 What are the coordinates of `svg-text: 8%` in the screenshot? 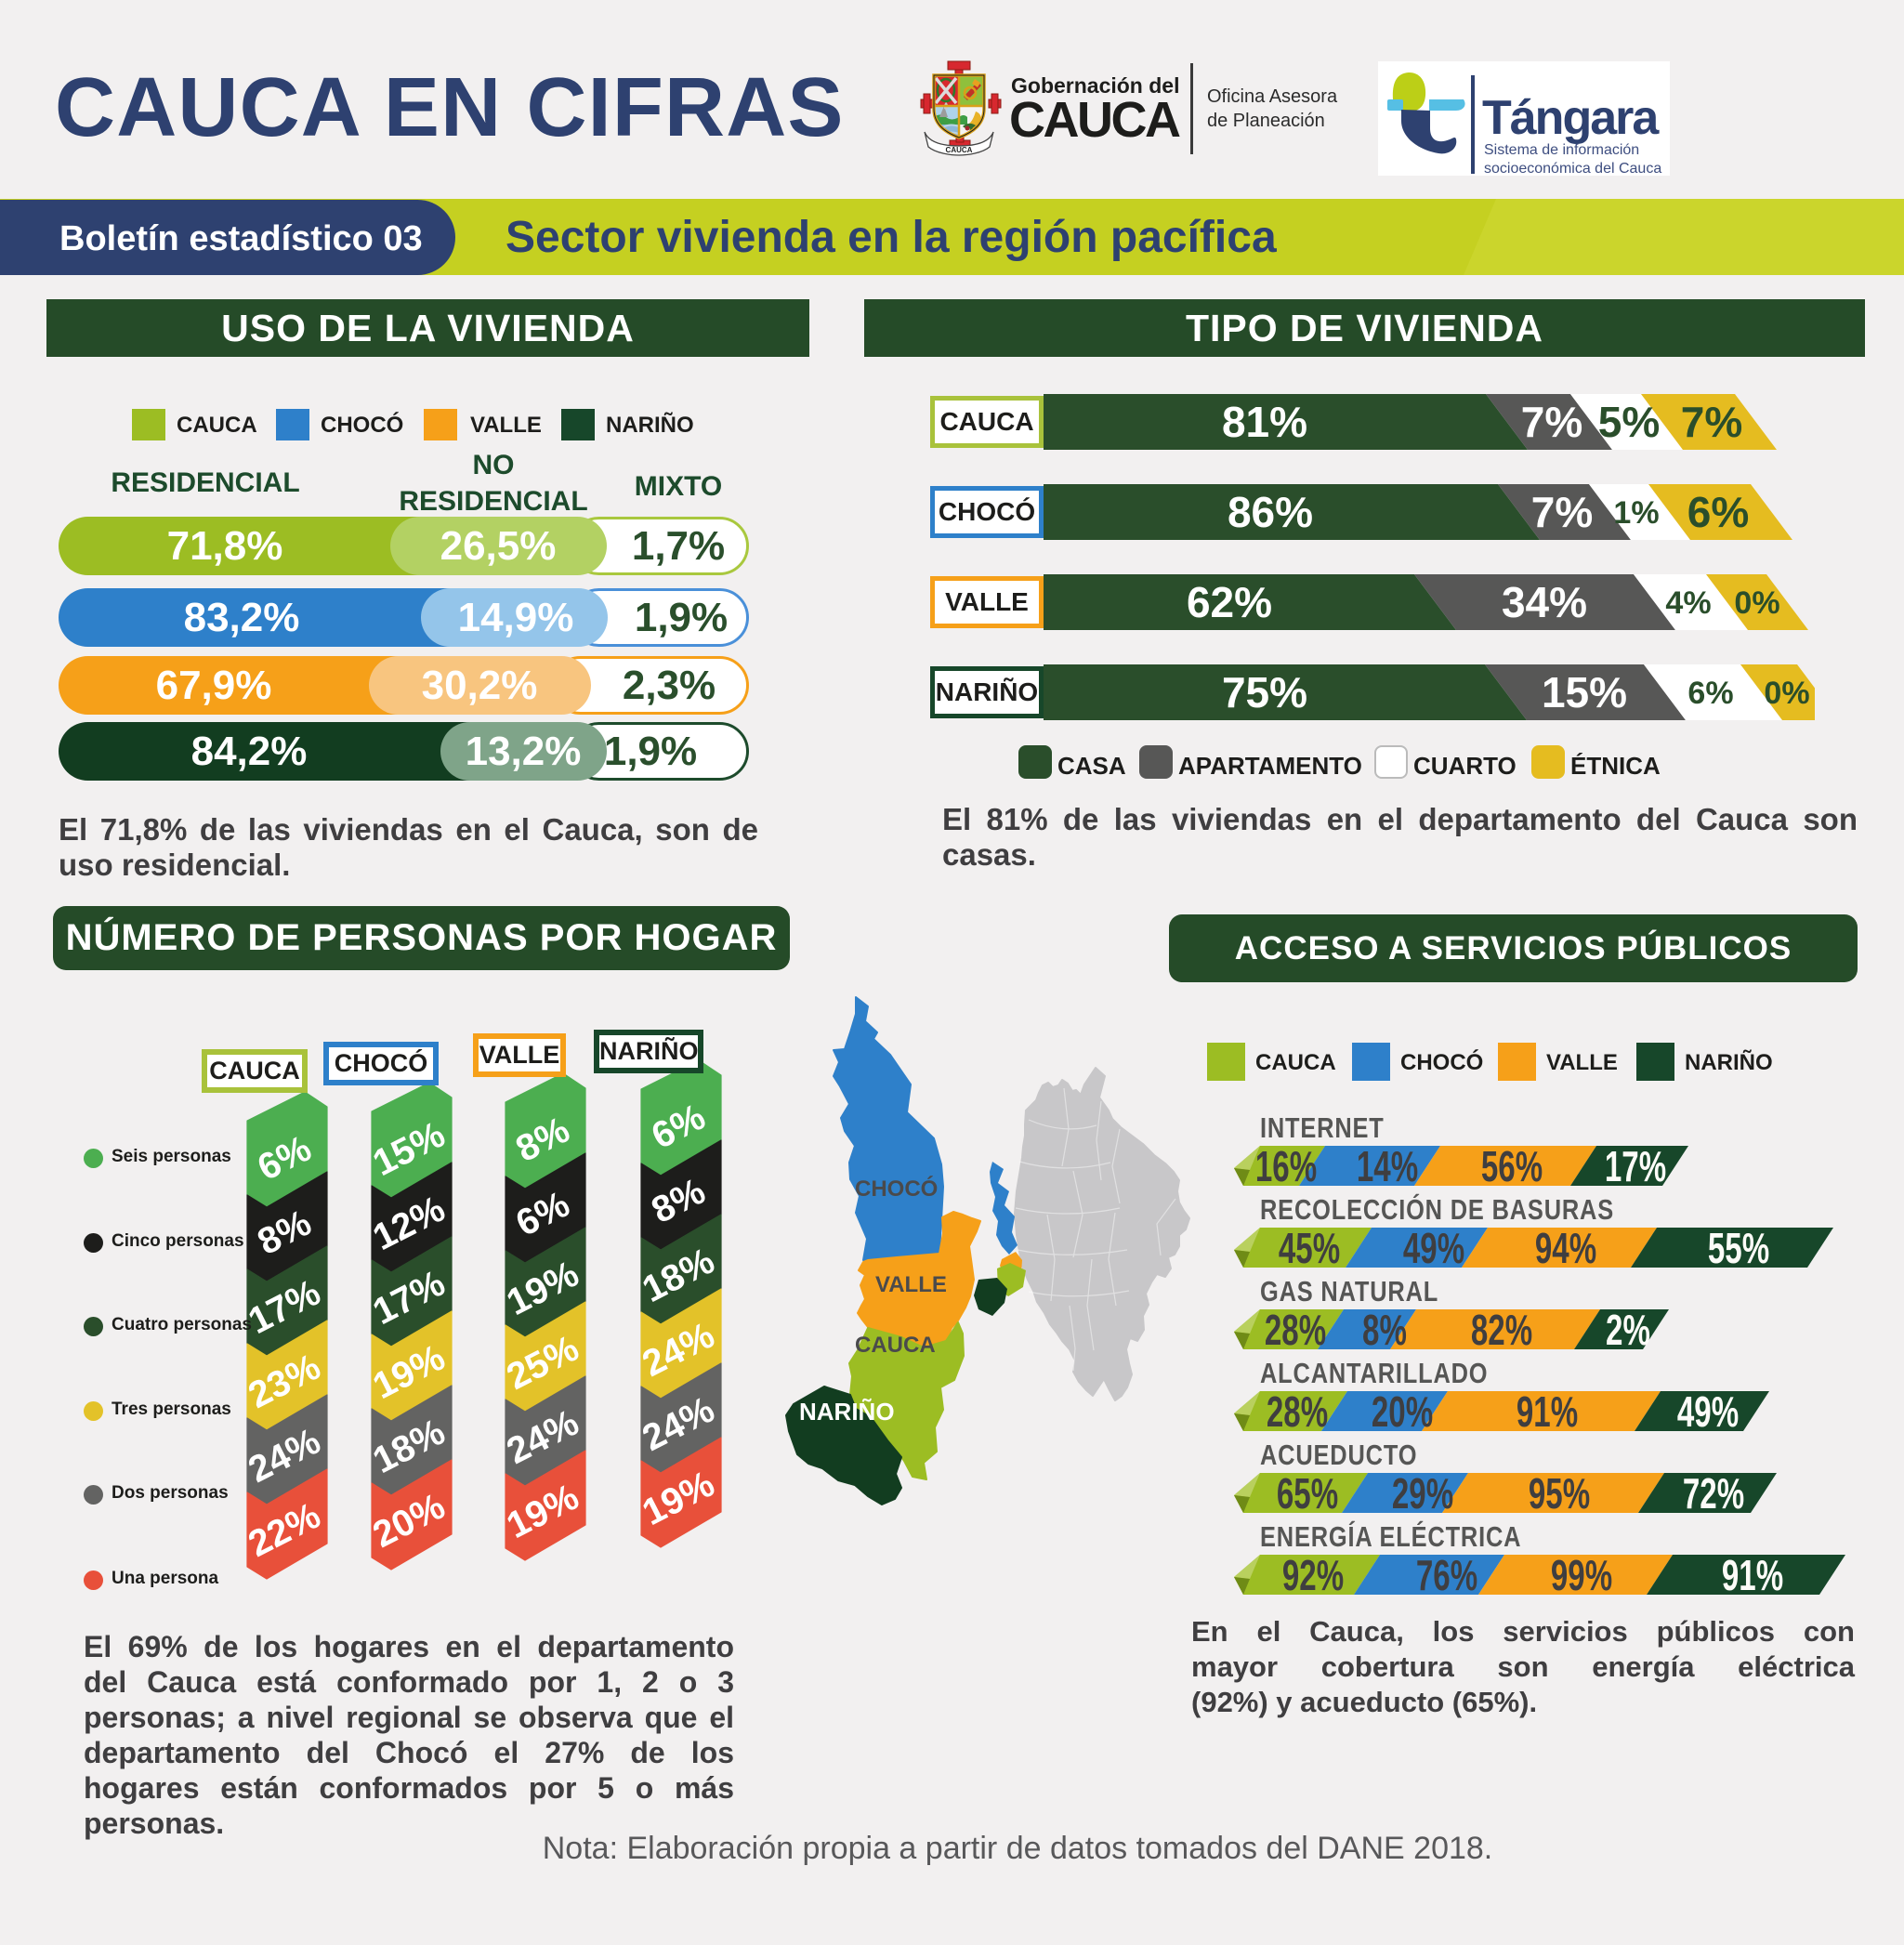 It's located at (1384, 1331).